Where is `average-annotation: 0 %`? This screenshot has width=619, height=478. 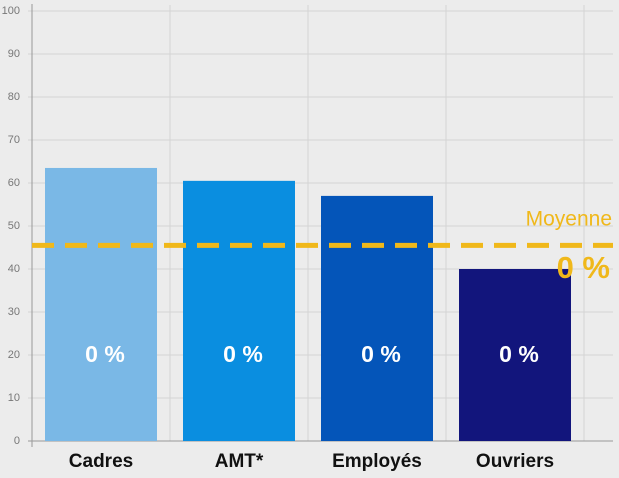 average-annotation: 0 % is located at coordinates (583, 267).